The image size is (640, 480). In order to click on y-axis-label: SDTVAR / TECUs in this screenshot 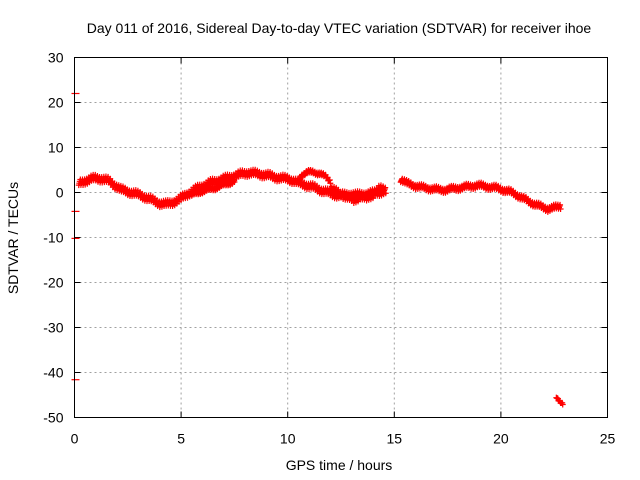, I will do `click(13, 238)`.